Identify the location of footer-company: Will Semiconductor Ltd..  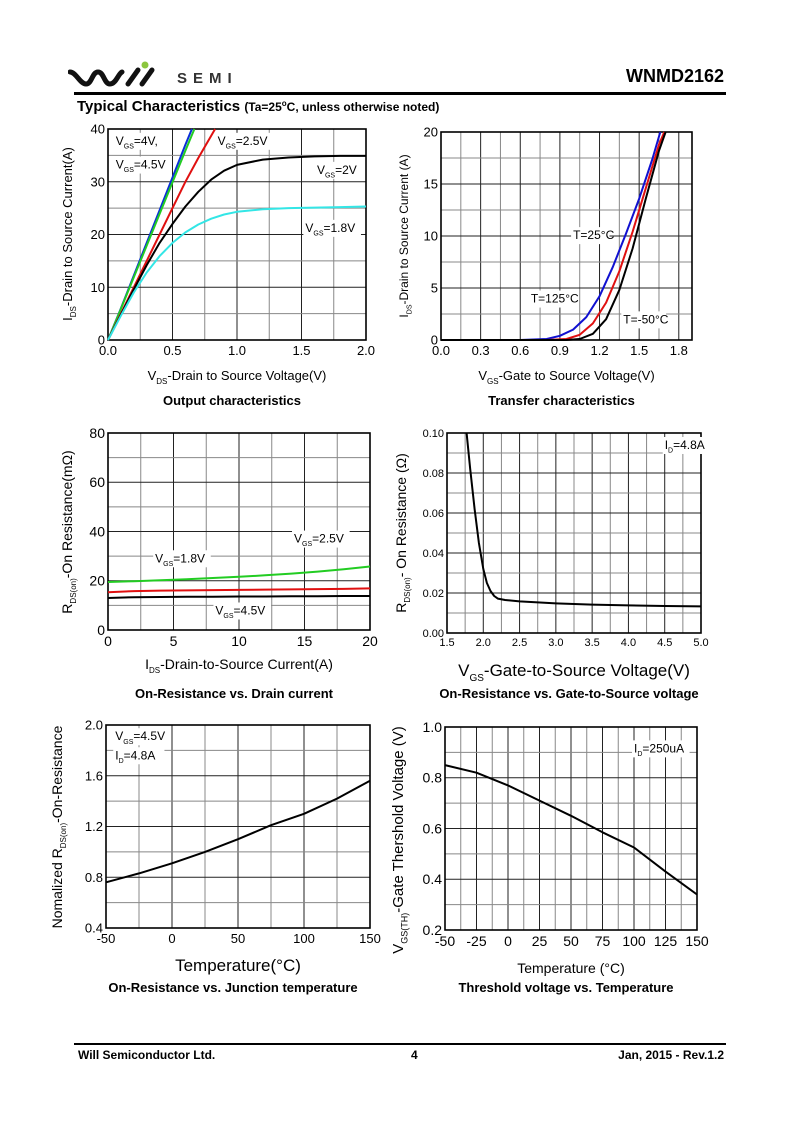
(147, 1055).